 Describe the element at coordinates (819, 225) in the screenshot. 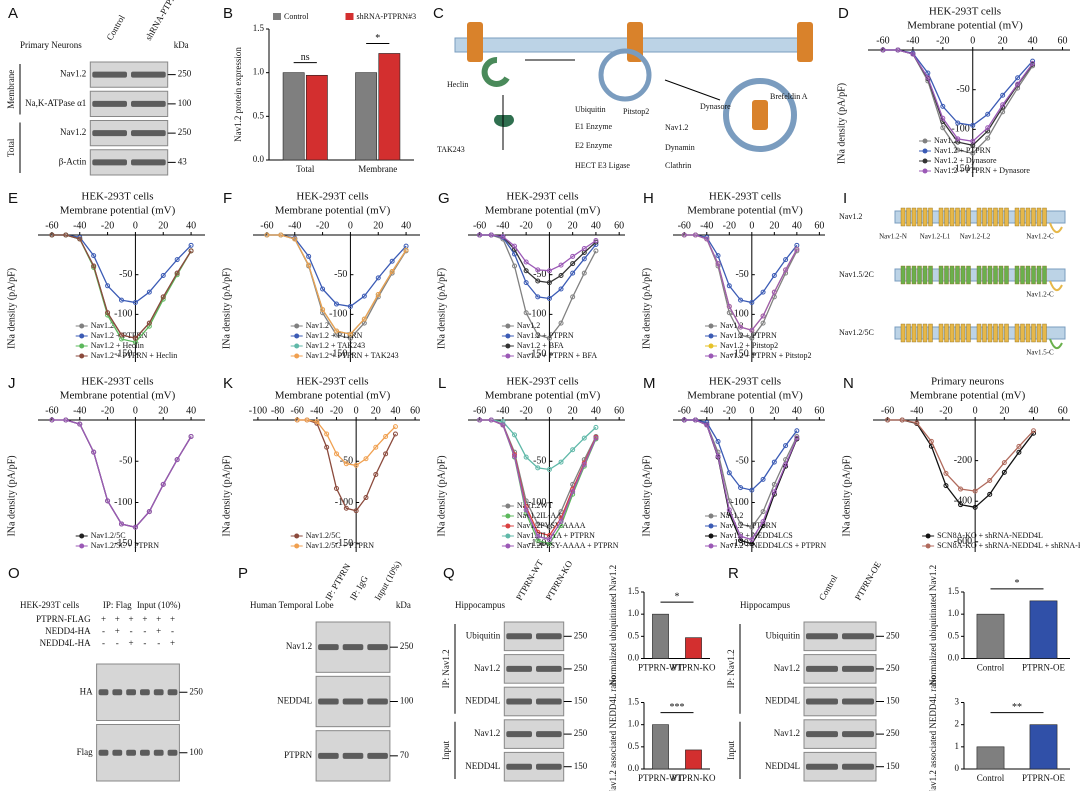

I see `x-tick-label: 60` at that location.